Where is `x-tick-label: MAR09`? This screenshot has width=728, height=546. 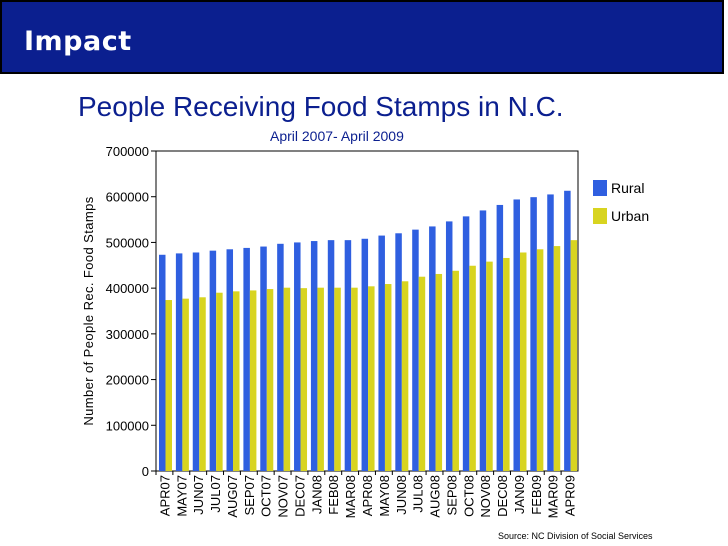 x-tick-label: MAR09 is located at coordinates (553, 496).